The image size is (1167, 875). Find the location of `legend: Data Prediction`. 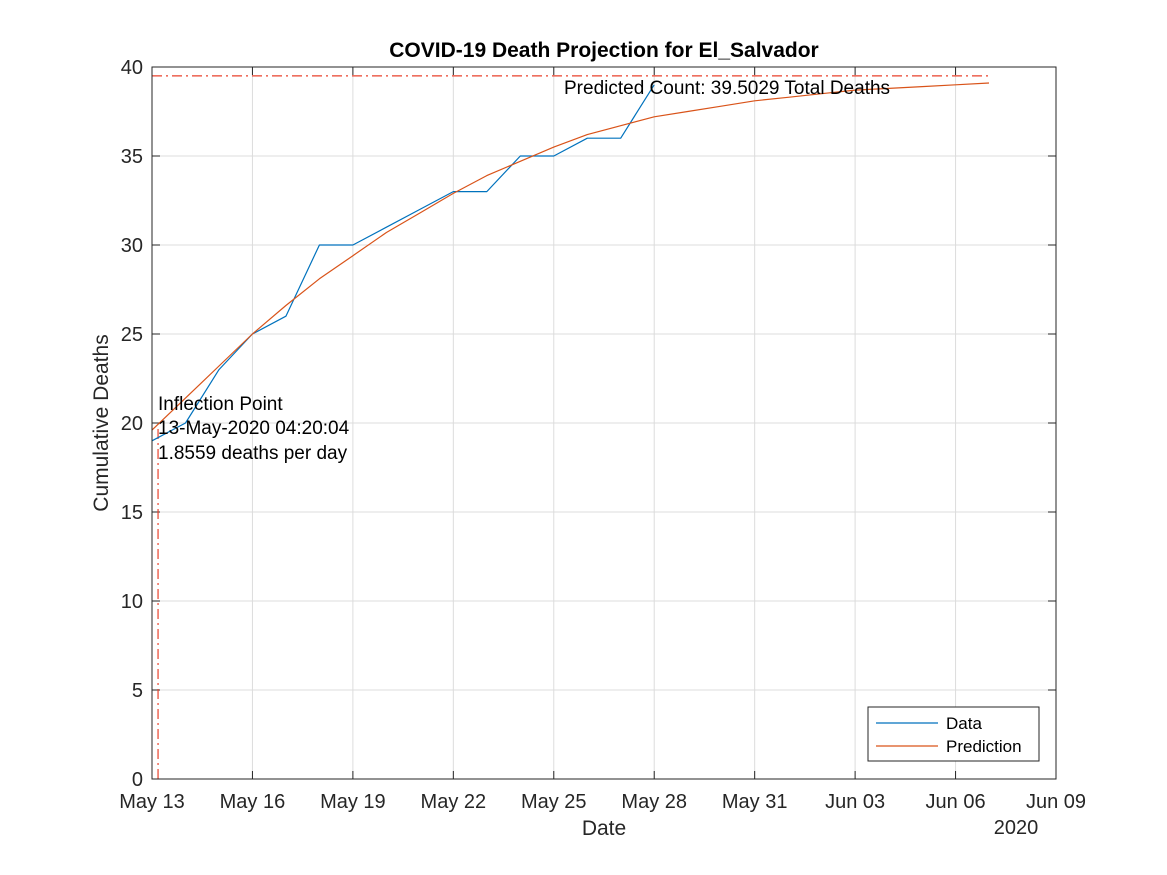

legend: Data Prediction is located at coordinates (953, 734).